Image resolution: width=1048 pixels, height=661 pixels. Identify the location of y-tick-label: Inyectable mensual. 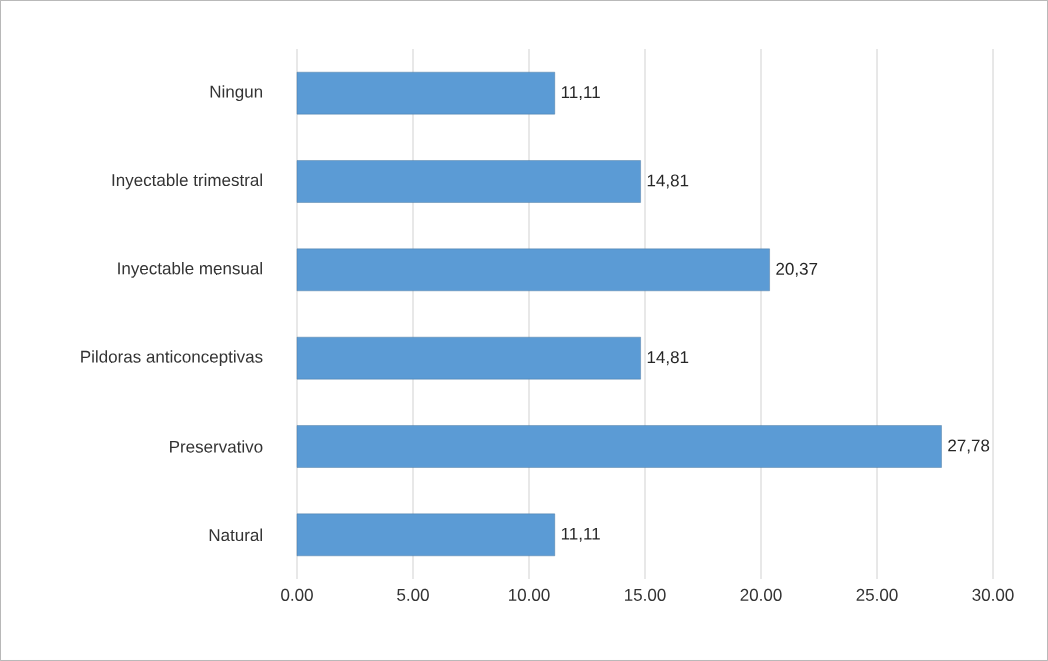
(190, 269).